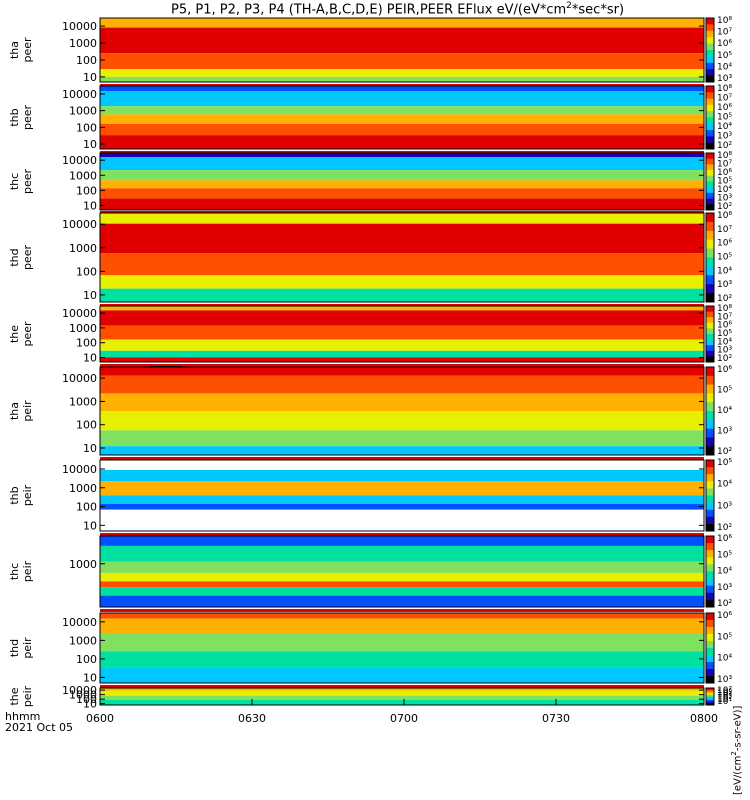 This screenshot has height=800, width=750. Describe the element at coordinates (14, 571) in the screenshot. I see `panel-probe-label: thc` at that location.